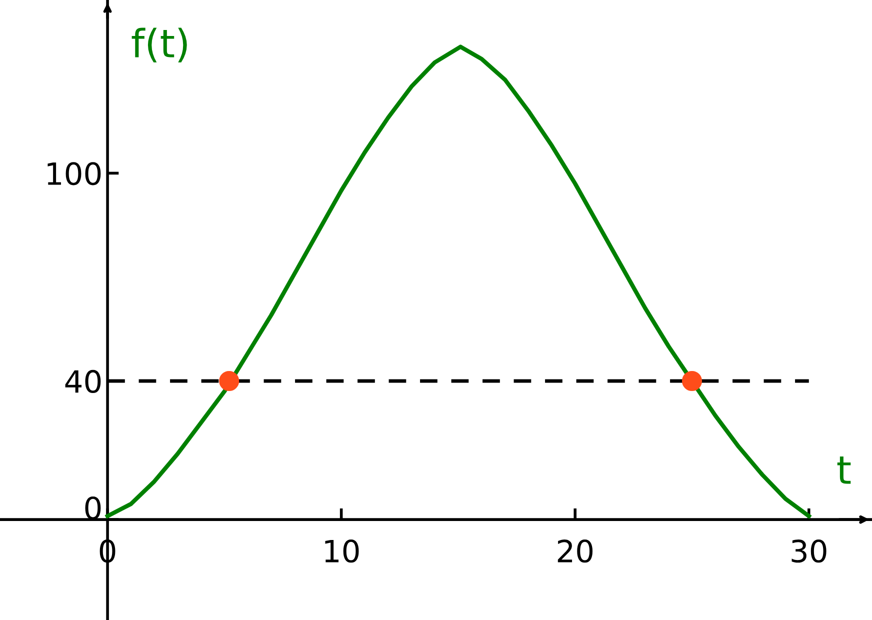 The width and height of the screenshot is (872, 620). Describe the element at coordinates (575, 551) in the screenshot. I see `x-tick-label: 20` at that location.